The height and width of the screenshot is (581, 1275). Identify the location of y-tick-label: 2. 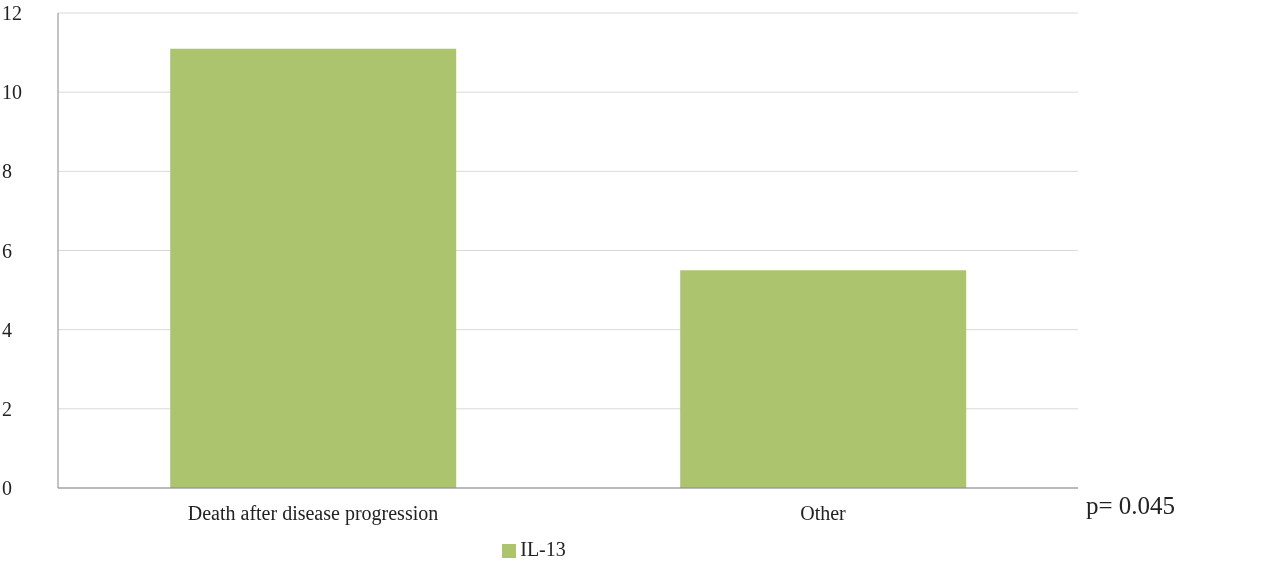
(7, 408).